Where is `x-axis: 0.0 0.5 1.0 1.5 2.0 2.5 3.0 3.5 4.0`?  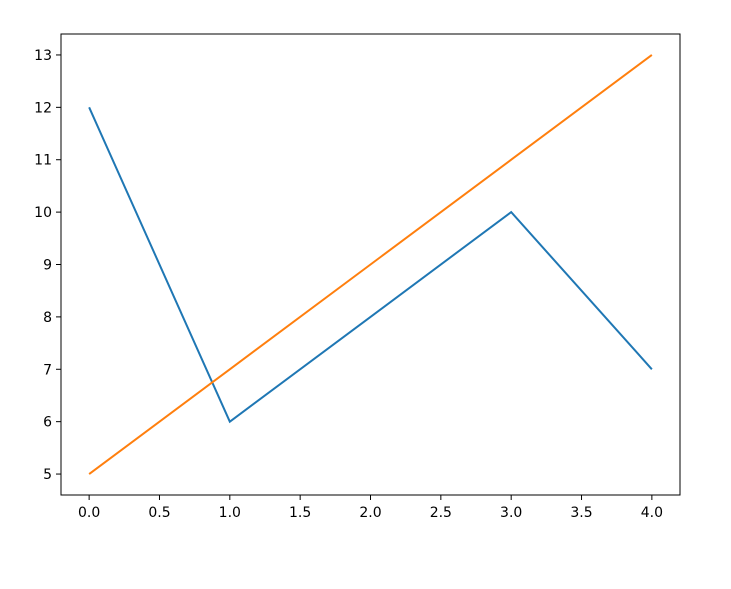
x-axis: 0.0 0.5 1.0 1.5 2.0 2.5 3.0 3.5 4.0 is located at coordinates (370, 508).